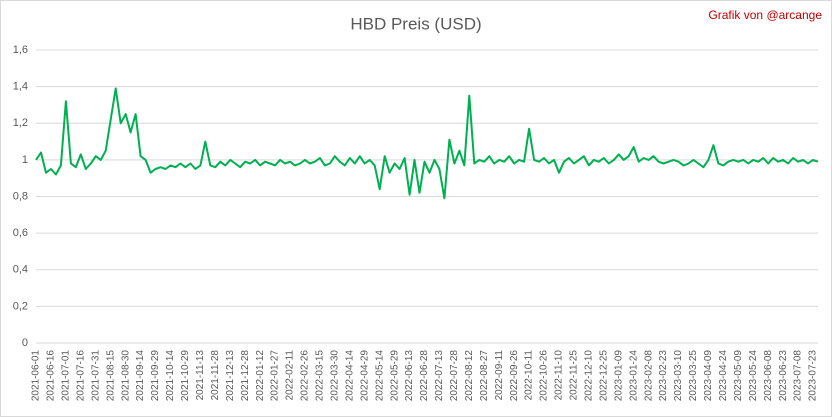  I want to click on y-tick-label: 0, so click(25, 343).